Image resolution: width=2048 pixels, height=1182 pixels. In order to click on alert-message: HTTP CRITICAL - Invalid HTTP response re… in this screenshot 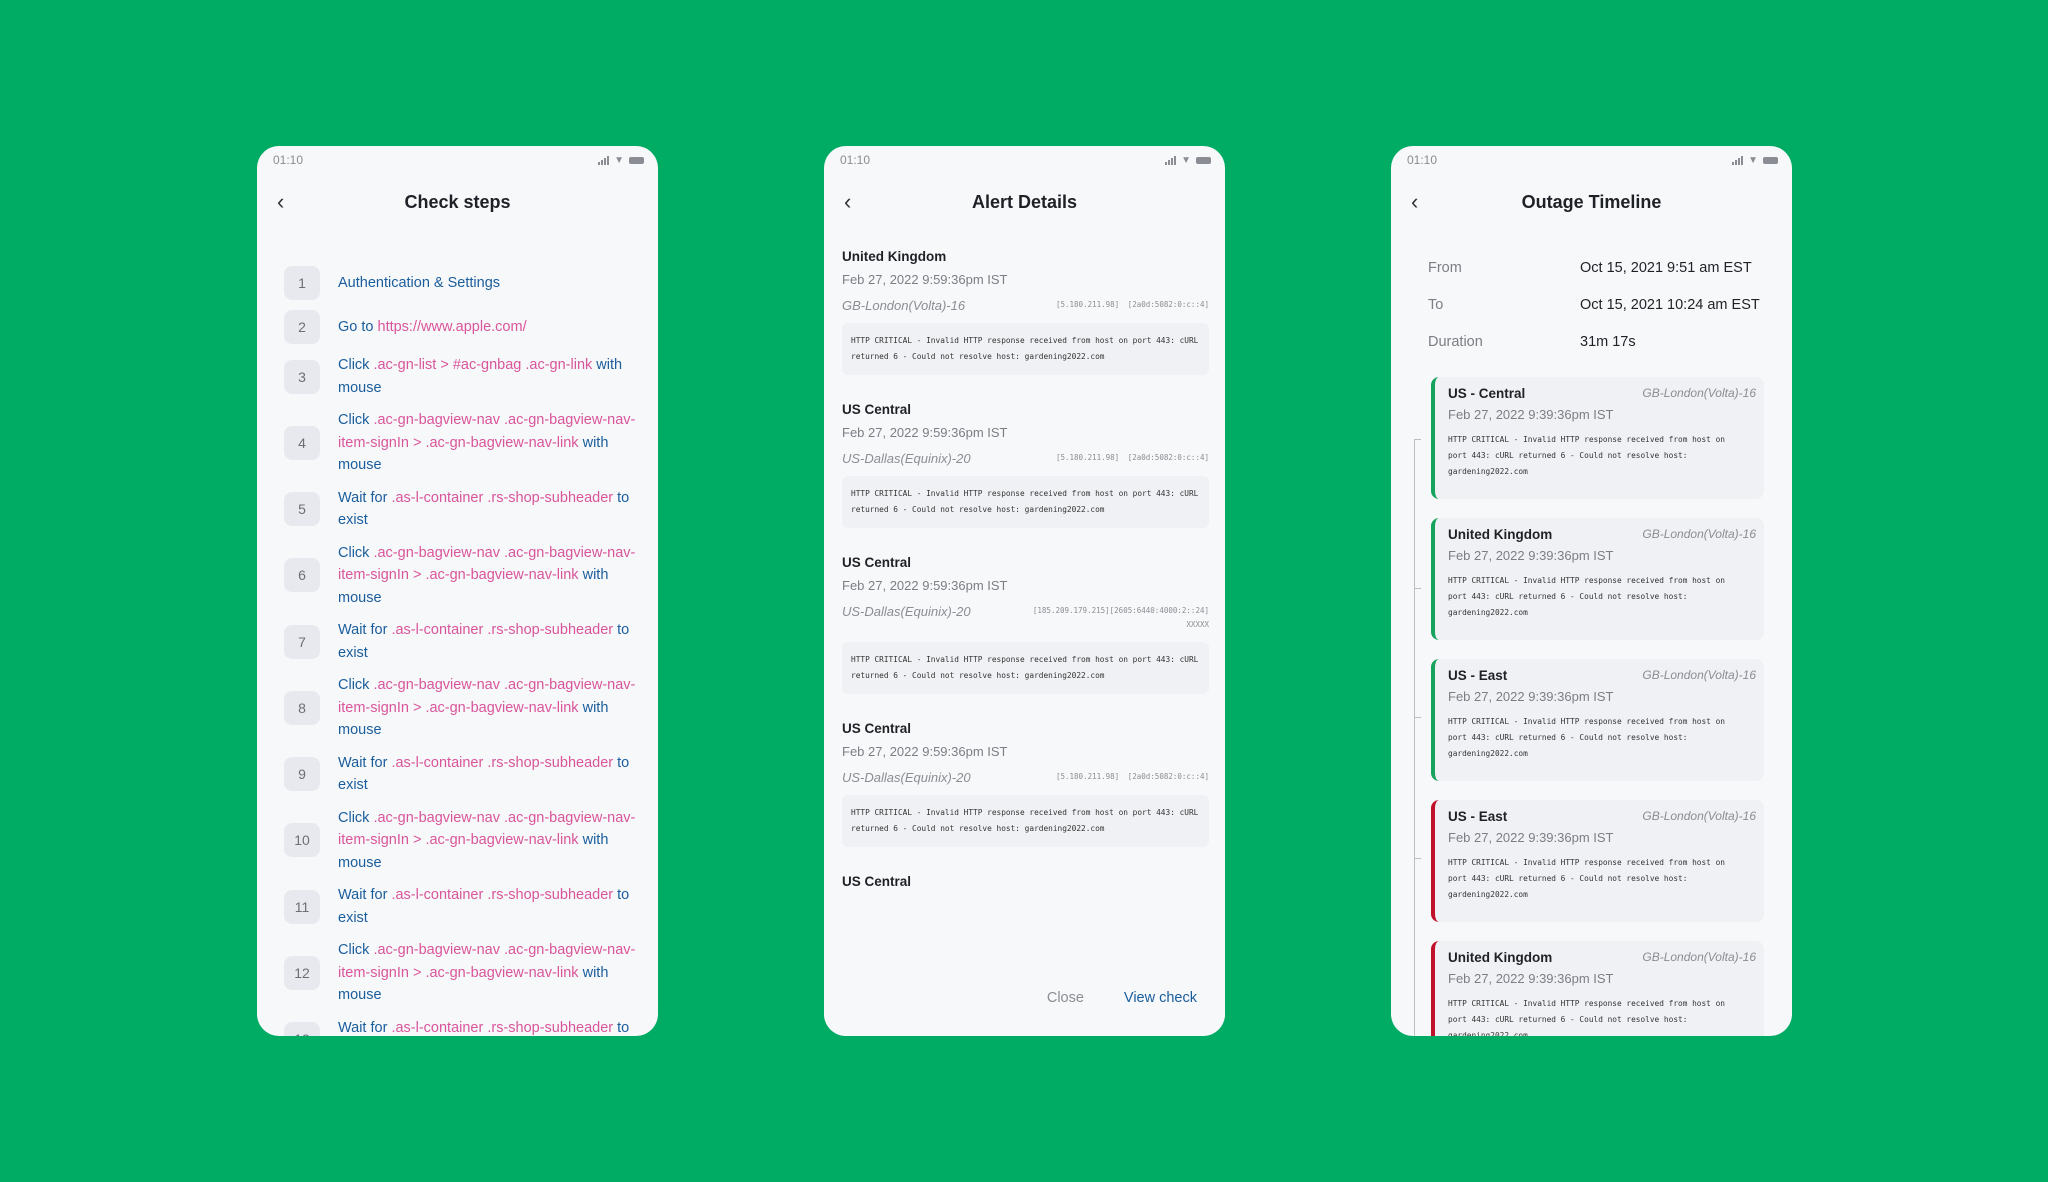, I will do `click(1025, 349)`.